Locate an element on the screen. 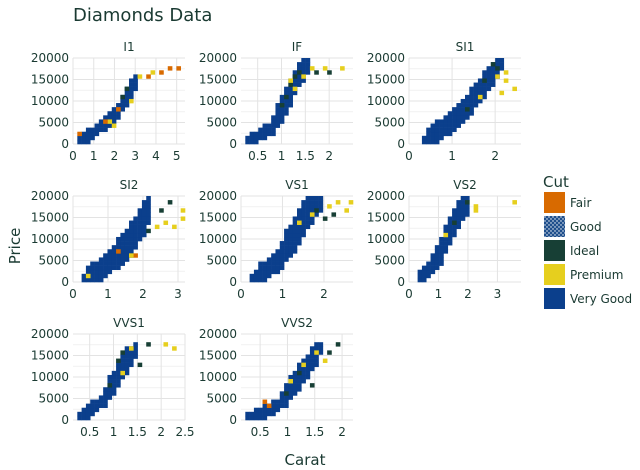 This screenshot has height=470, width=640. legend-label: Ideal is located at coordinates (584, 251).